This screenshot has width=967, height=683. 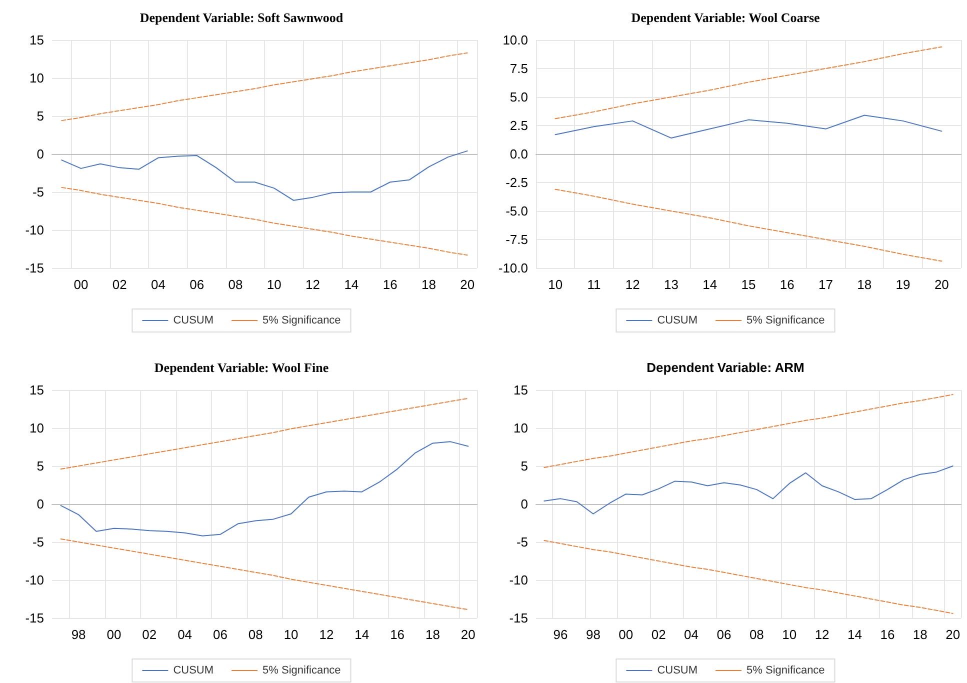 I want to click on y-tick-label: 0.0, so click(x=519, y=154).